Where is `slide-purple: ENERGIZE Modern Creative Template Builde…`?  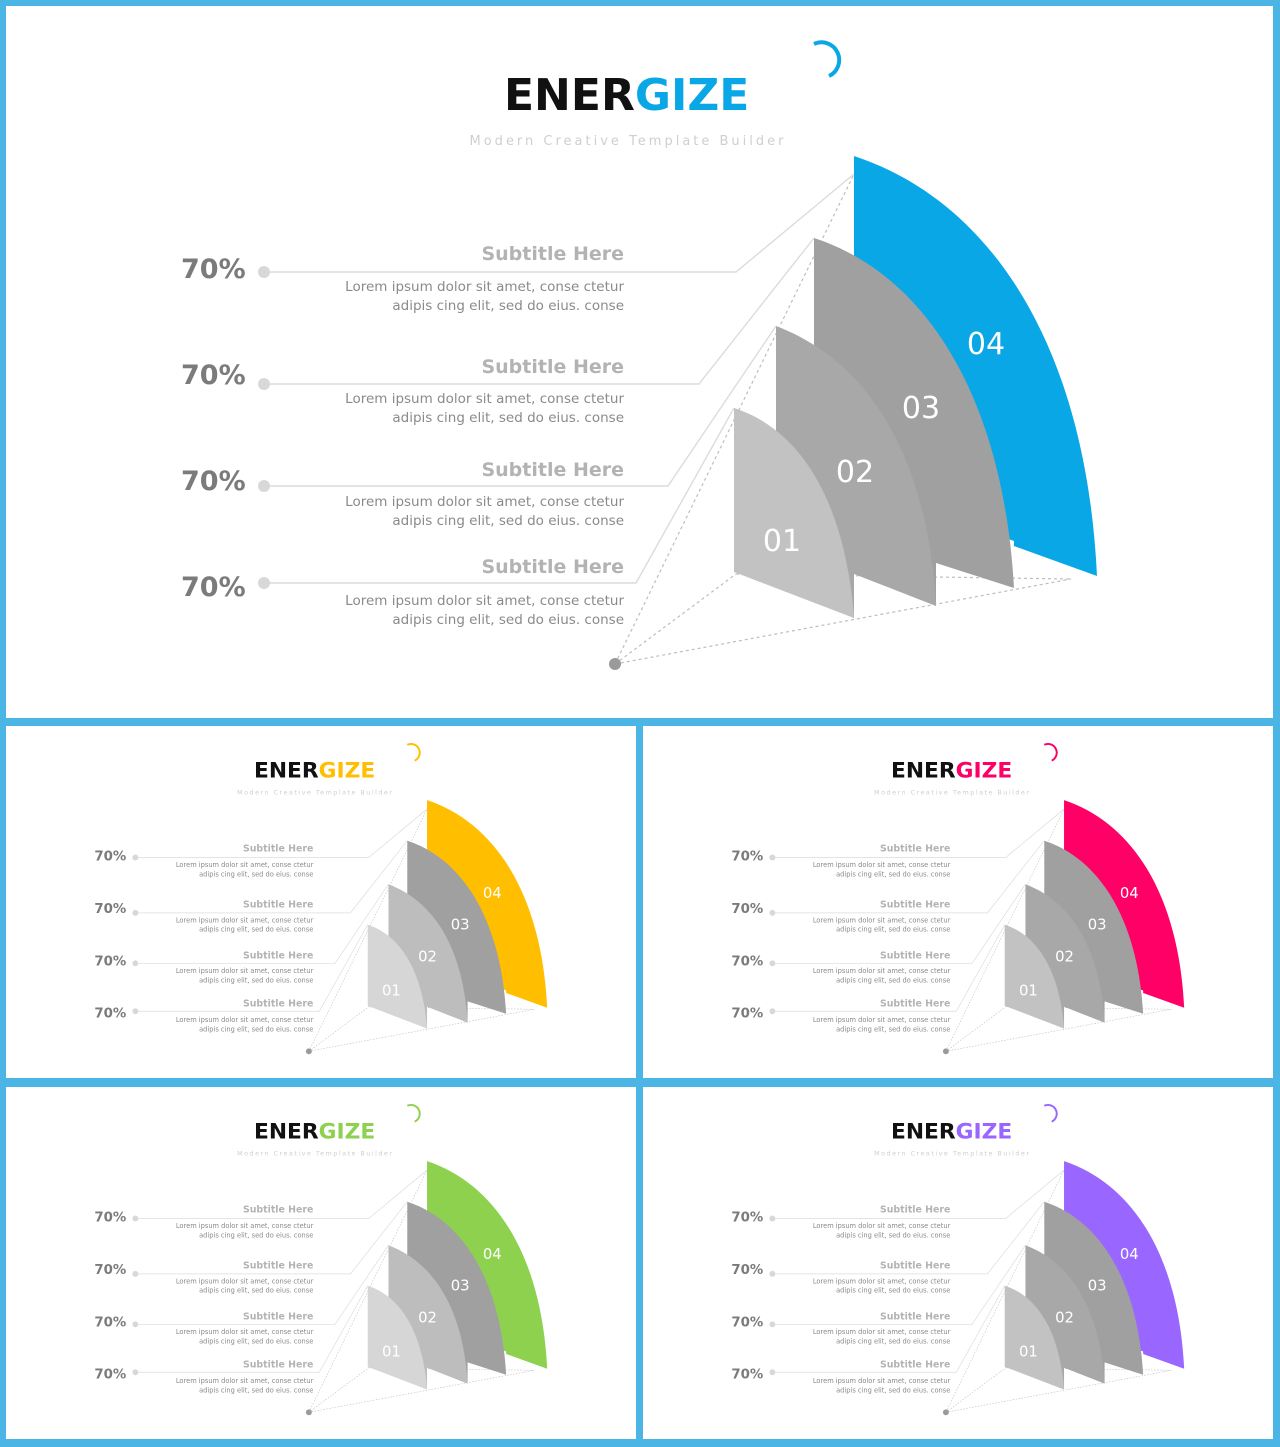 slide-purple: ENERGIZE Modern Creative Template Builde… is located at coordinates (958, 1263).